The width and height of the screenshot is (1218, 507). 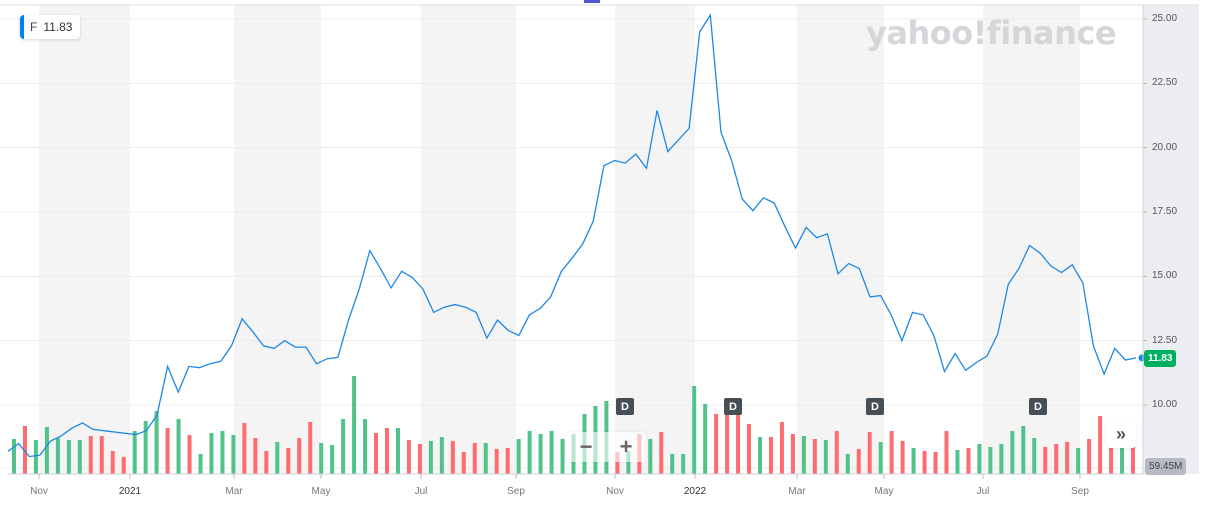 I want to click on range-indicator, so click(x=592, y=1).